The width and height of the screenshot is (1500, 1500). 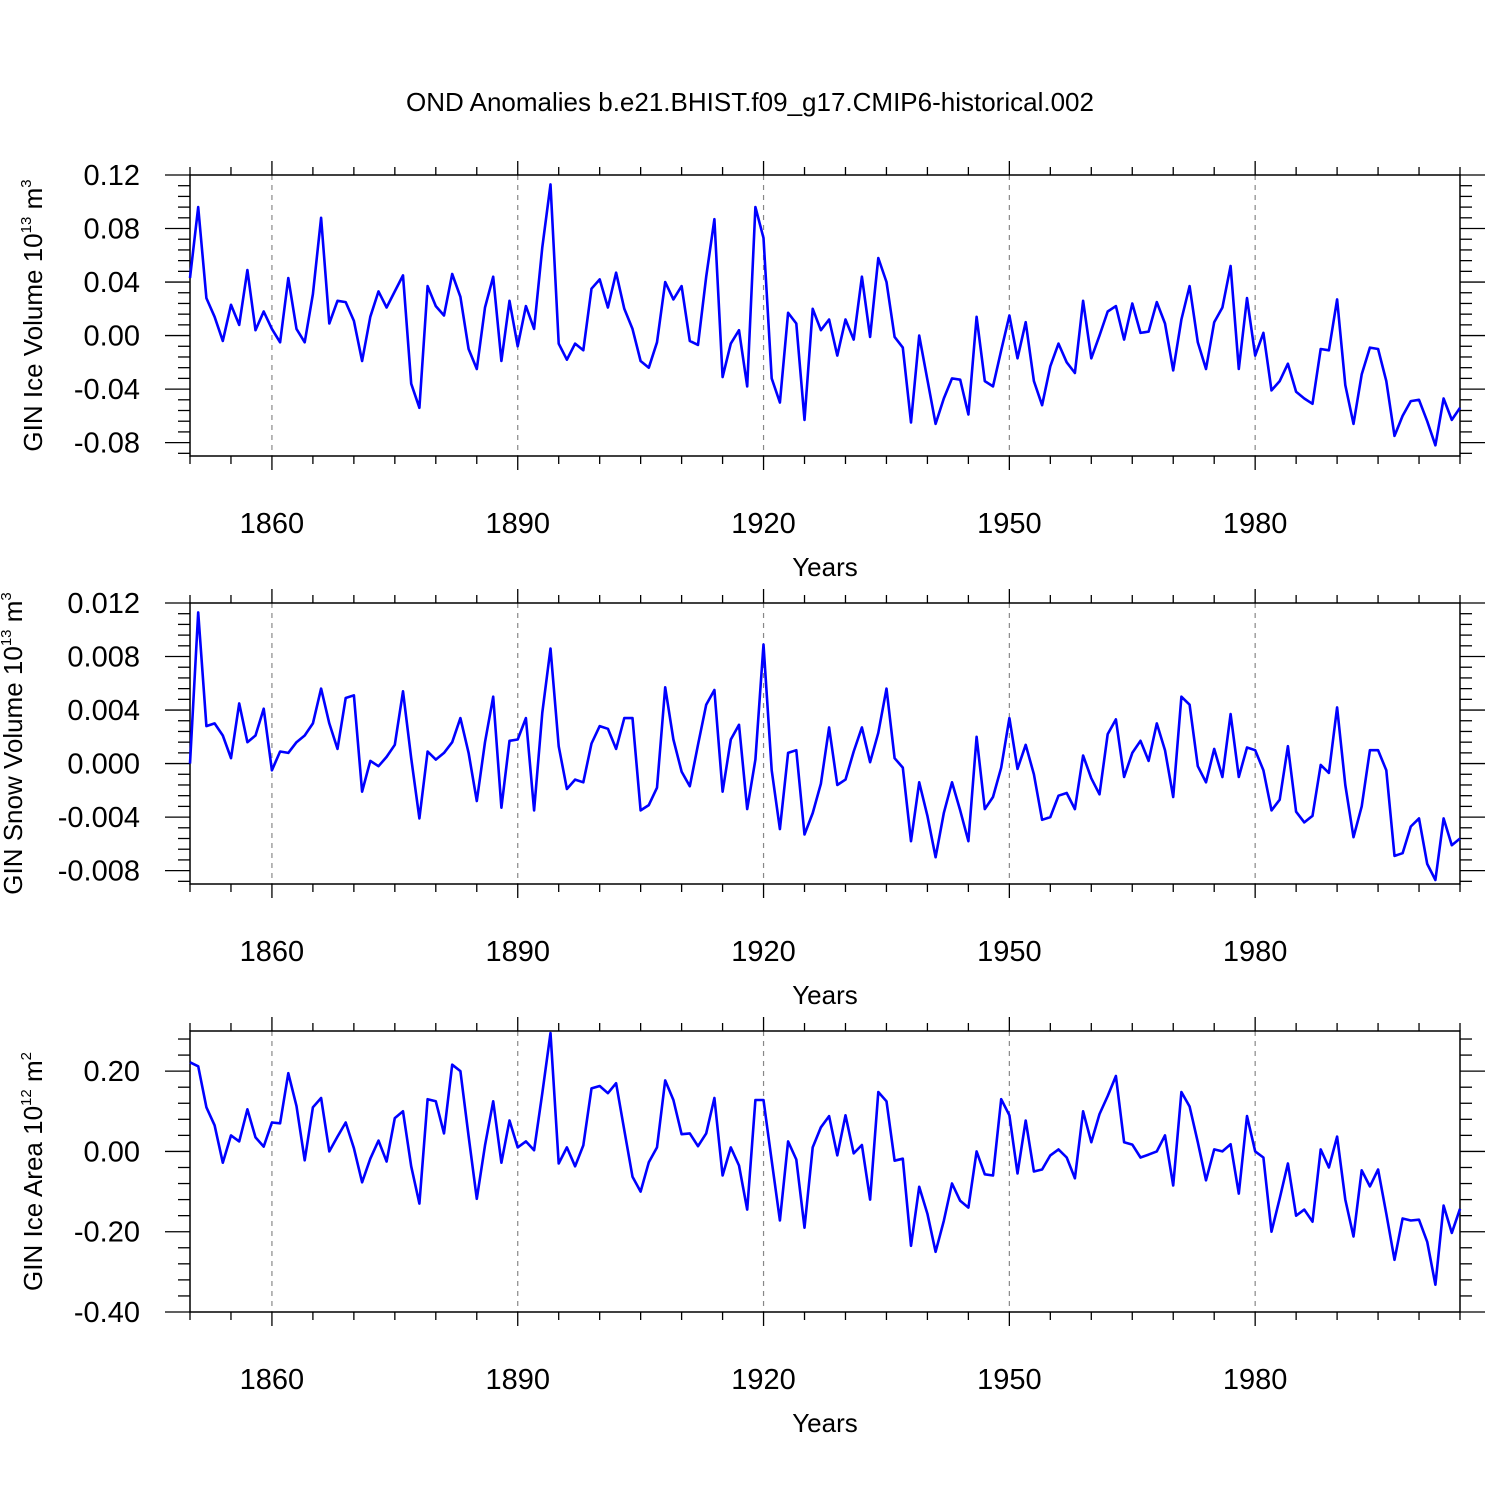 What do you see at coordinates (99, 872) in the screenshot?
I see `y-tick-label: -0.008` at bounding box center [99, 872].